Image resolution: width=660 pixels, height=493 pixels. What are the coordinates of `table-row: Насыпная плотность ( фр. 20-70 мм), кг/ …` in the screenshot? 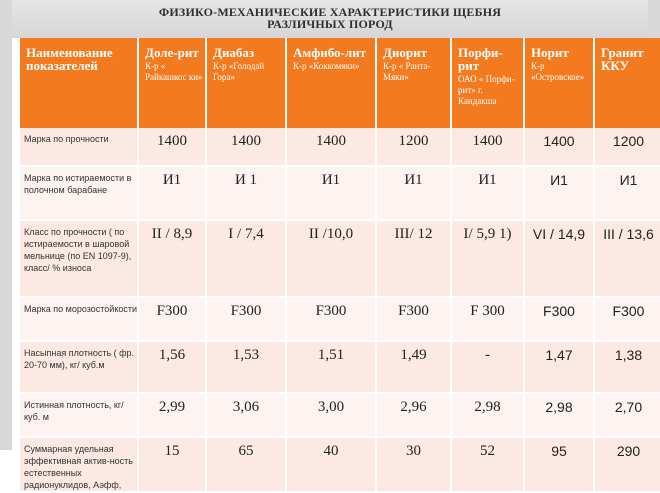 It's located at (340, 367).